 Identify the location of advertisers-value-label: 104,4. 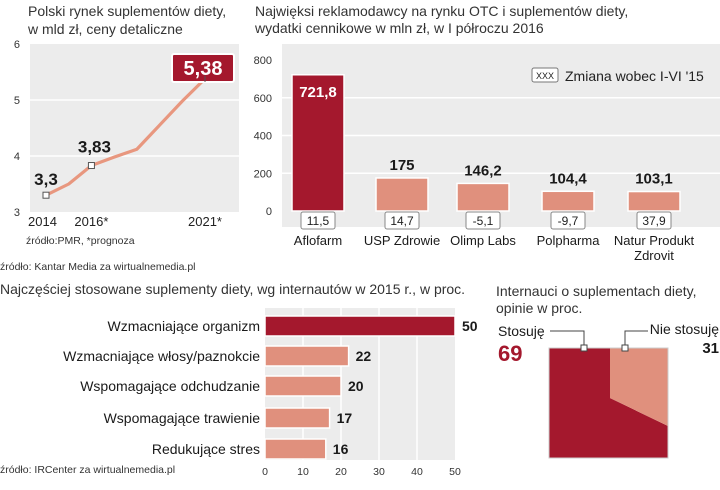
(568, 178).